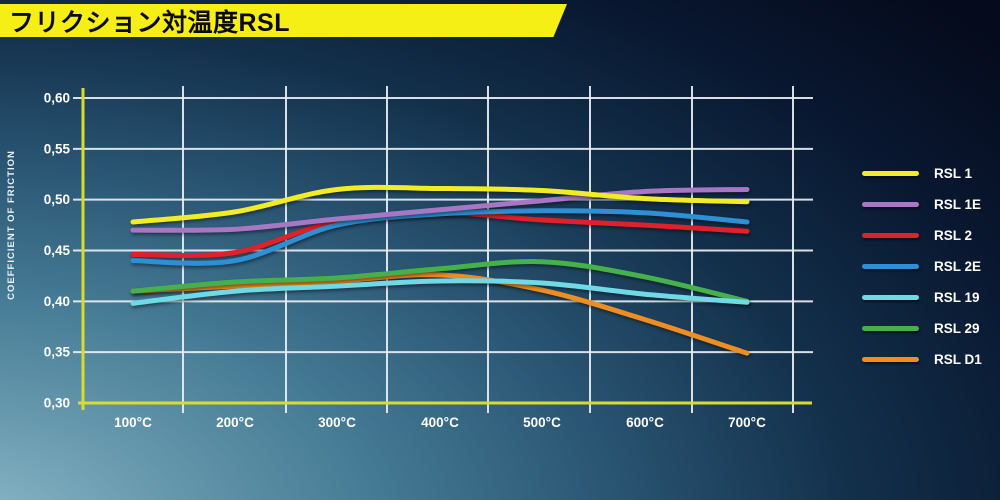 The width and height of the screenshot is (1000, 500). Describe the element at coordinates (57, 250) in the screenshot. I see `y-tick-label: 0,45` at that location.